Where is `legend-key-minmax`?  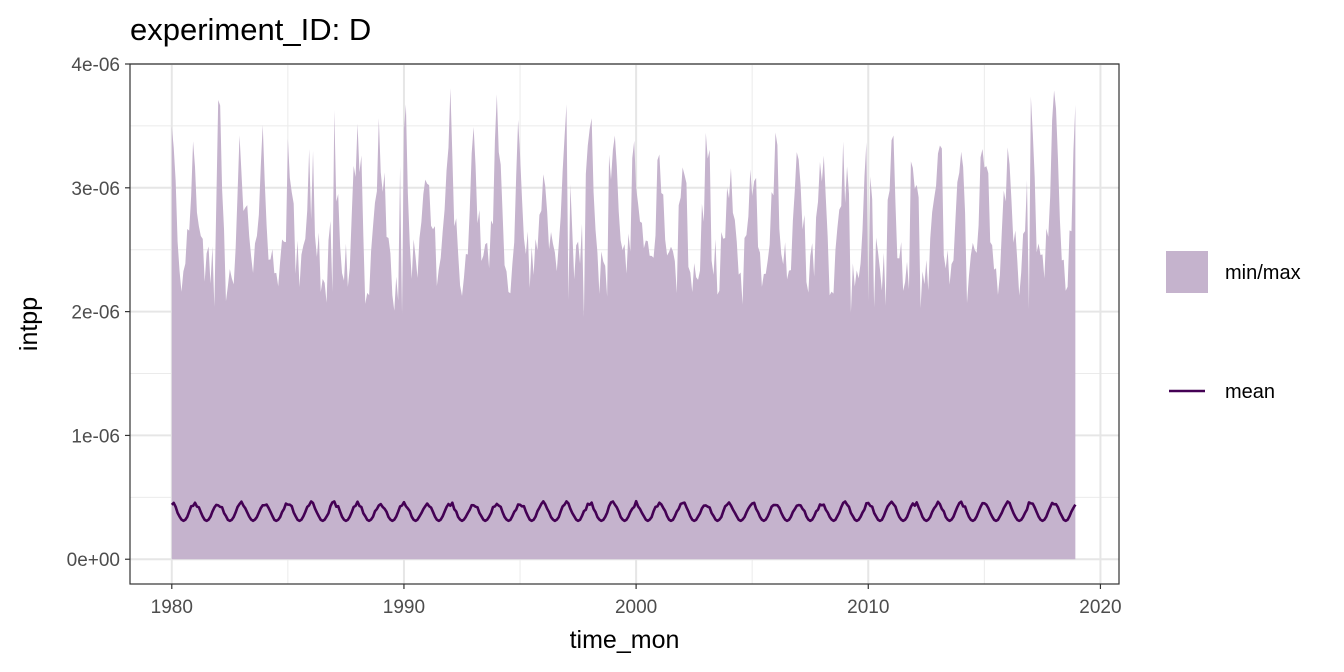
legend-key-minmax is located at coordinates (1187, 272).